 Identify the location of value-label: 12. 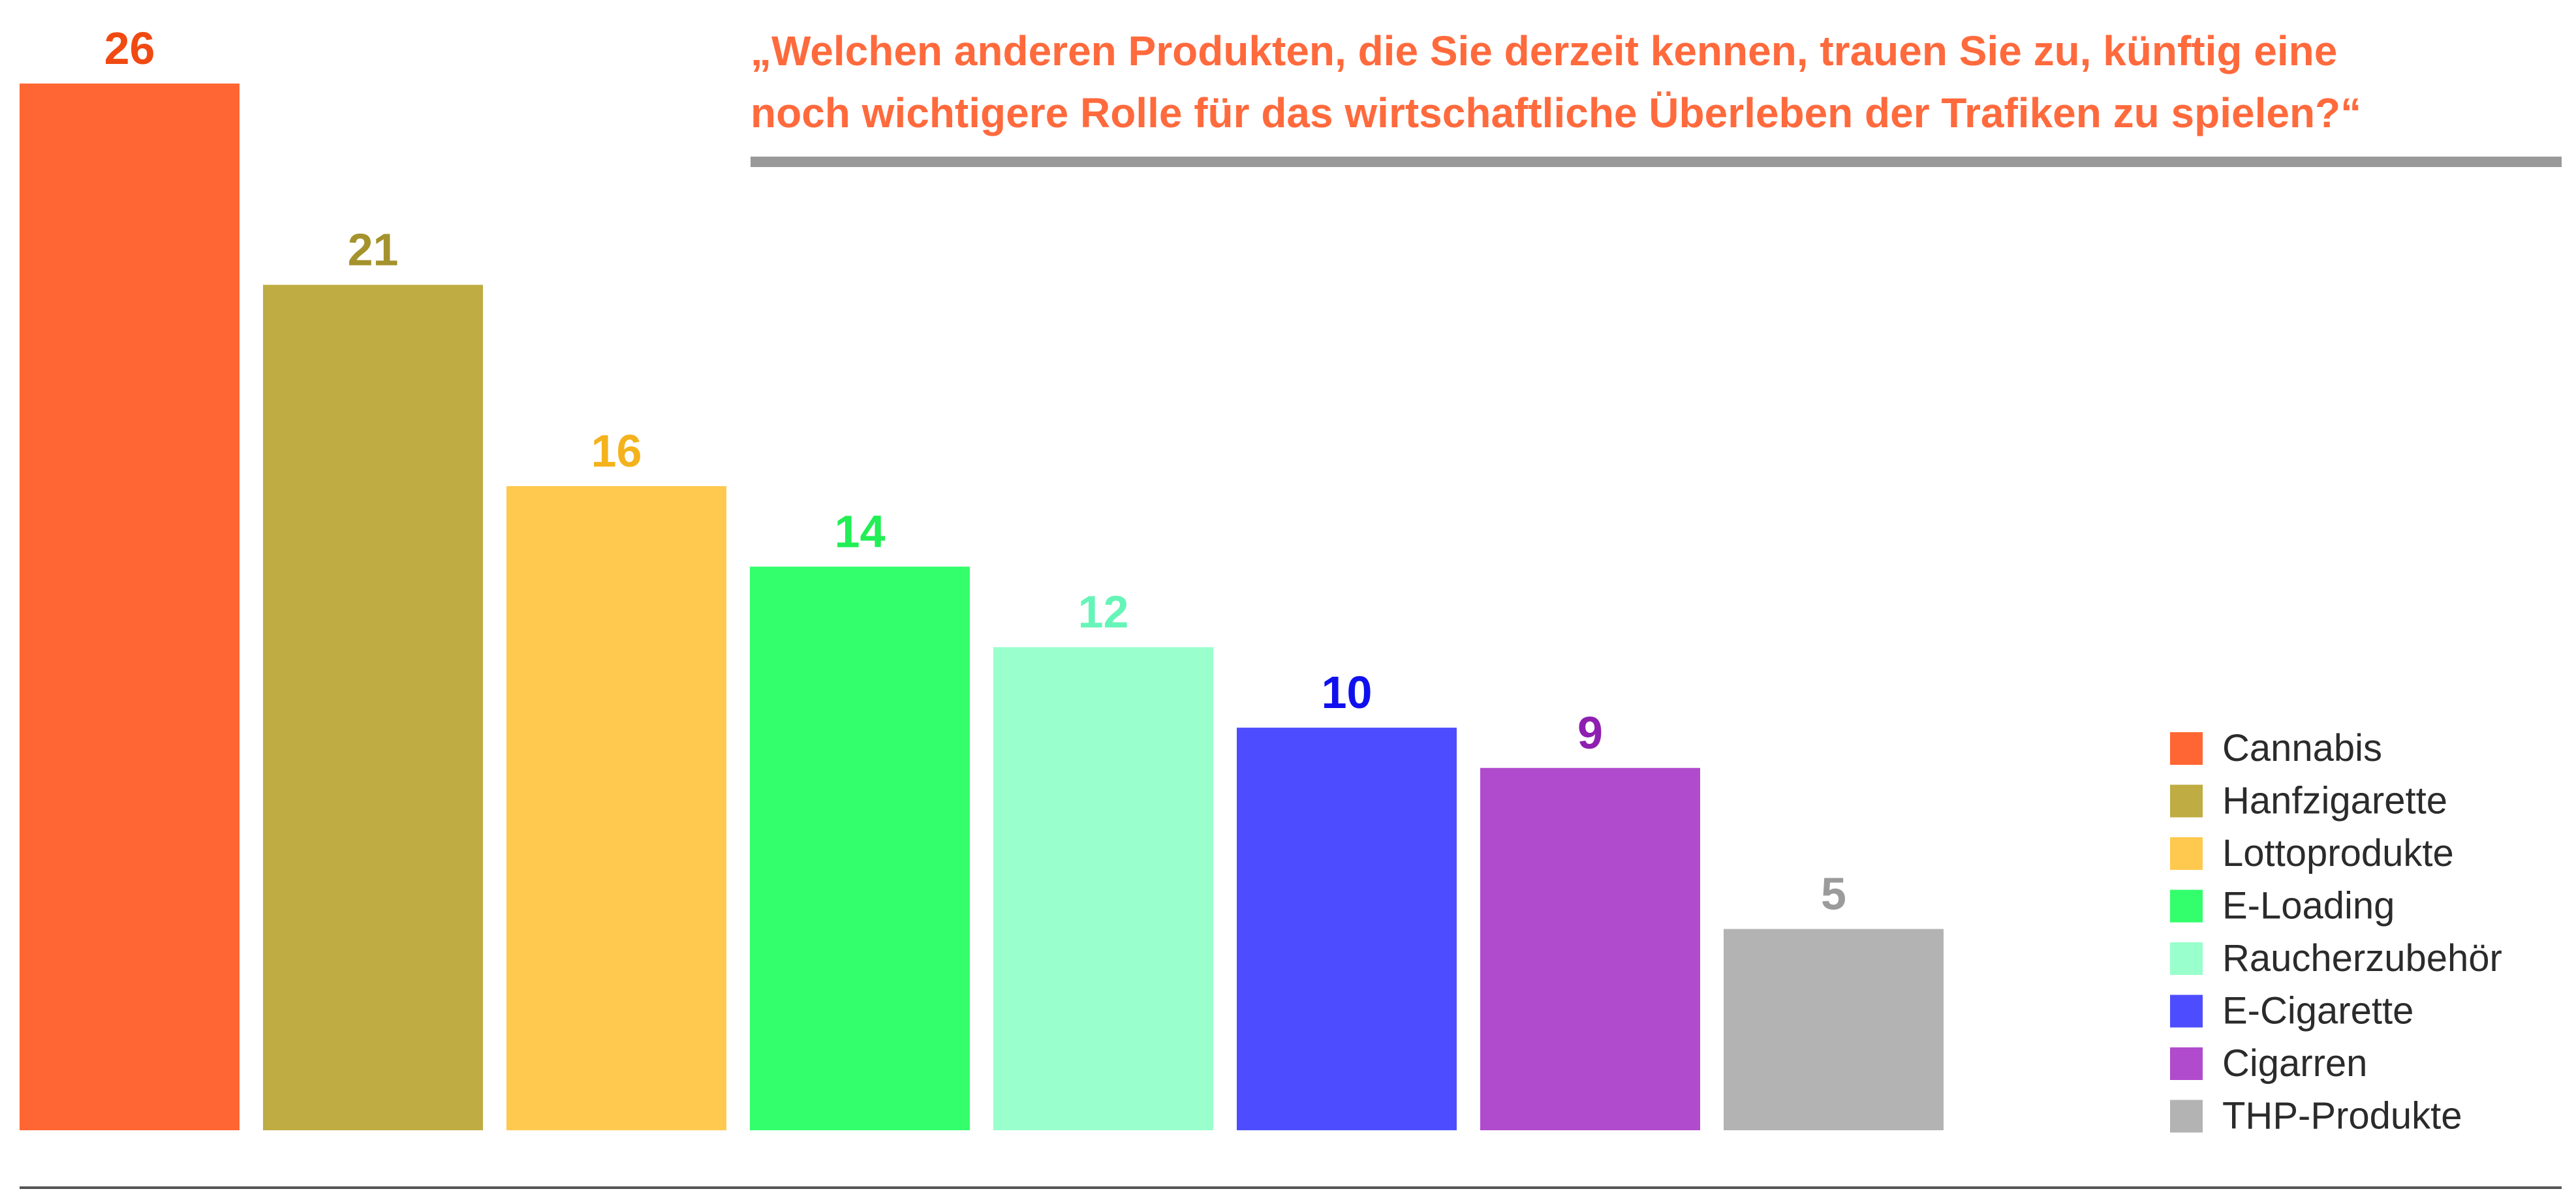
(1103, 612).